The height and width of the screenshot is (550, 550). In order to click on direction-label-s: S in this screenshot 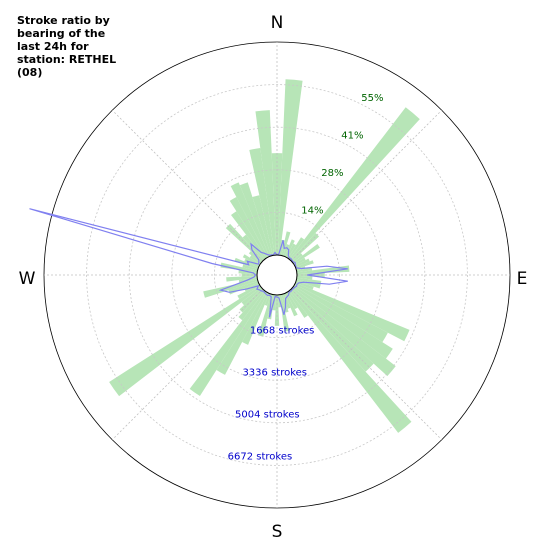, I will do `click(277, 532)`.